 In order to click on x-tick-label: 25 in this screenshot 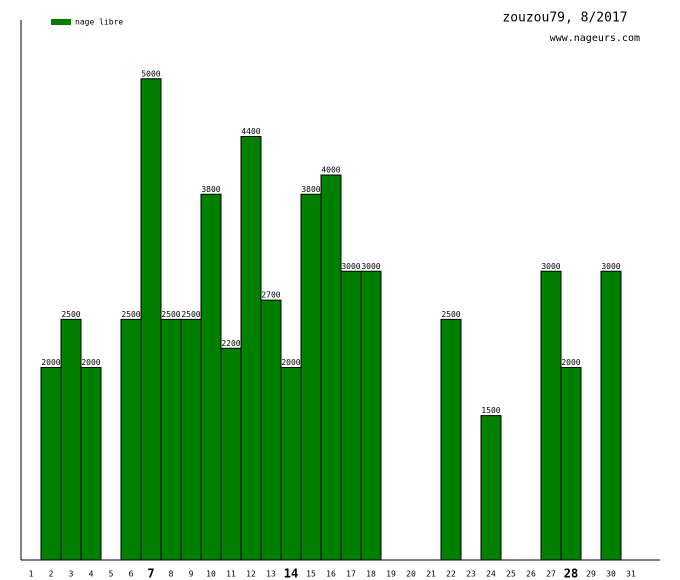, I will do `click(511, 574)`.